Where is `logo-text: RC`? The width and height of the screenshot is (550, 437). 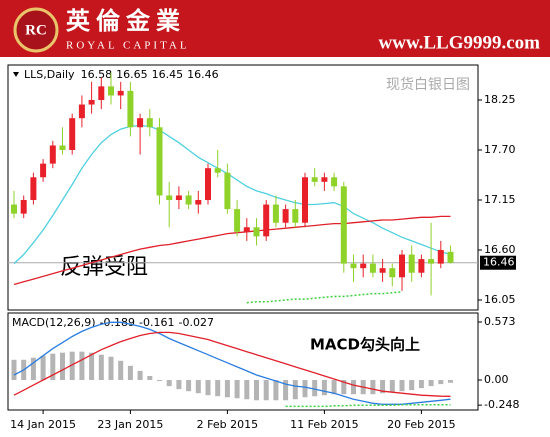
logo-text: RC is located at coordinates (36, 30).